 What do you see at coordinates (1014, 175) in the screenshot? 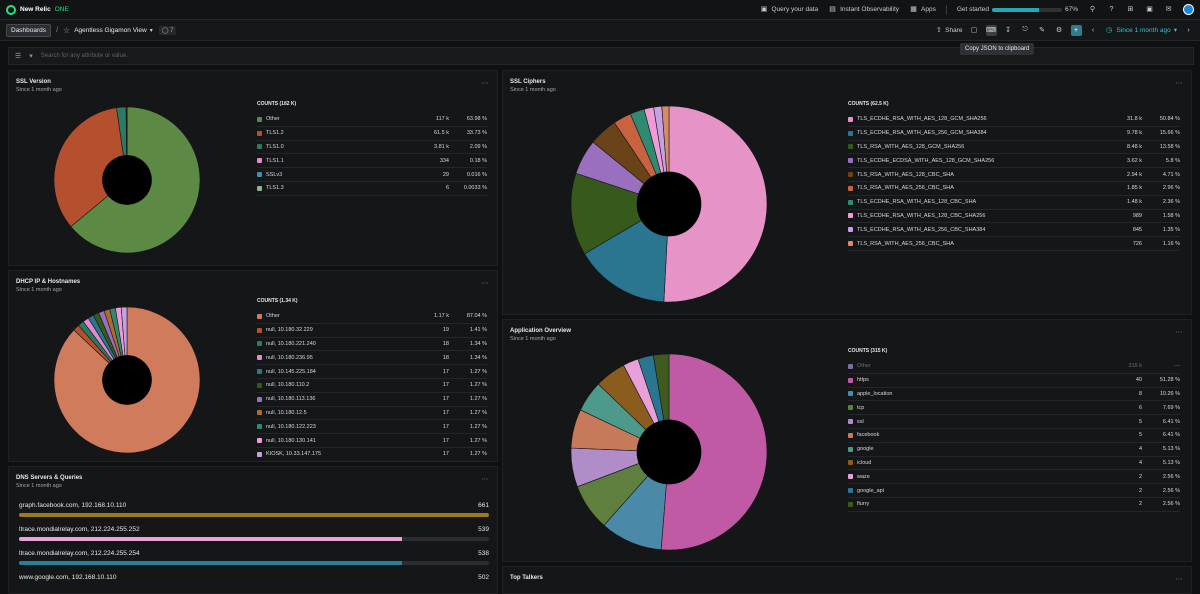
I see `legend-row: TLS_RSA_WITH_AES_128_CBC_SHA 2.94 k 4.71 %` at bounding box center [1014, 175].